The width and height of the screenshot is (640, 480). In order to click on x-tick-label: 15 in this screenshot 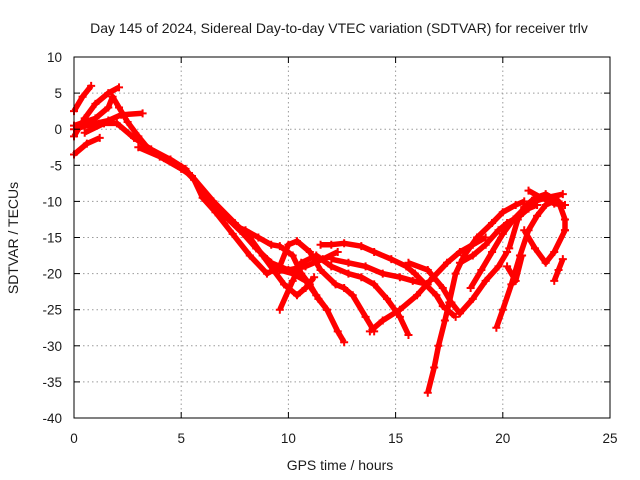, I will do `click(395, 438)`.